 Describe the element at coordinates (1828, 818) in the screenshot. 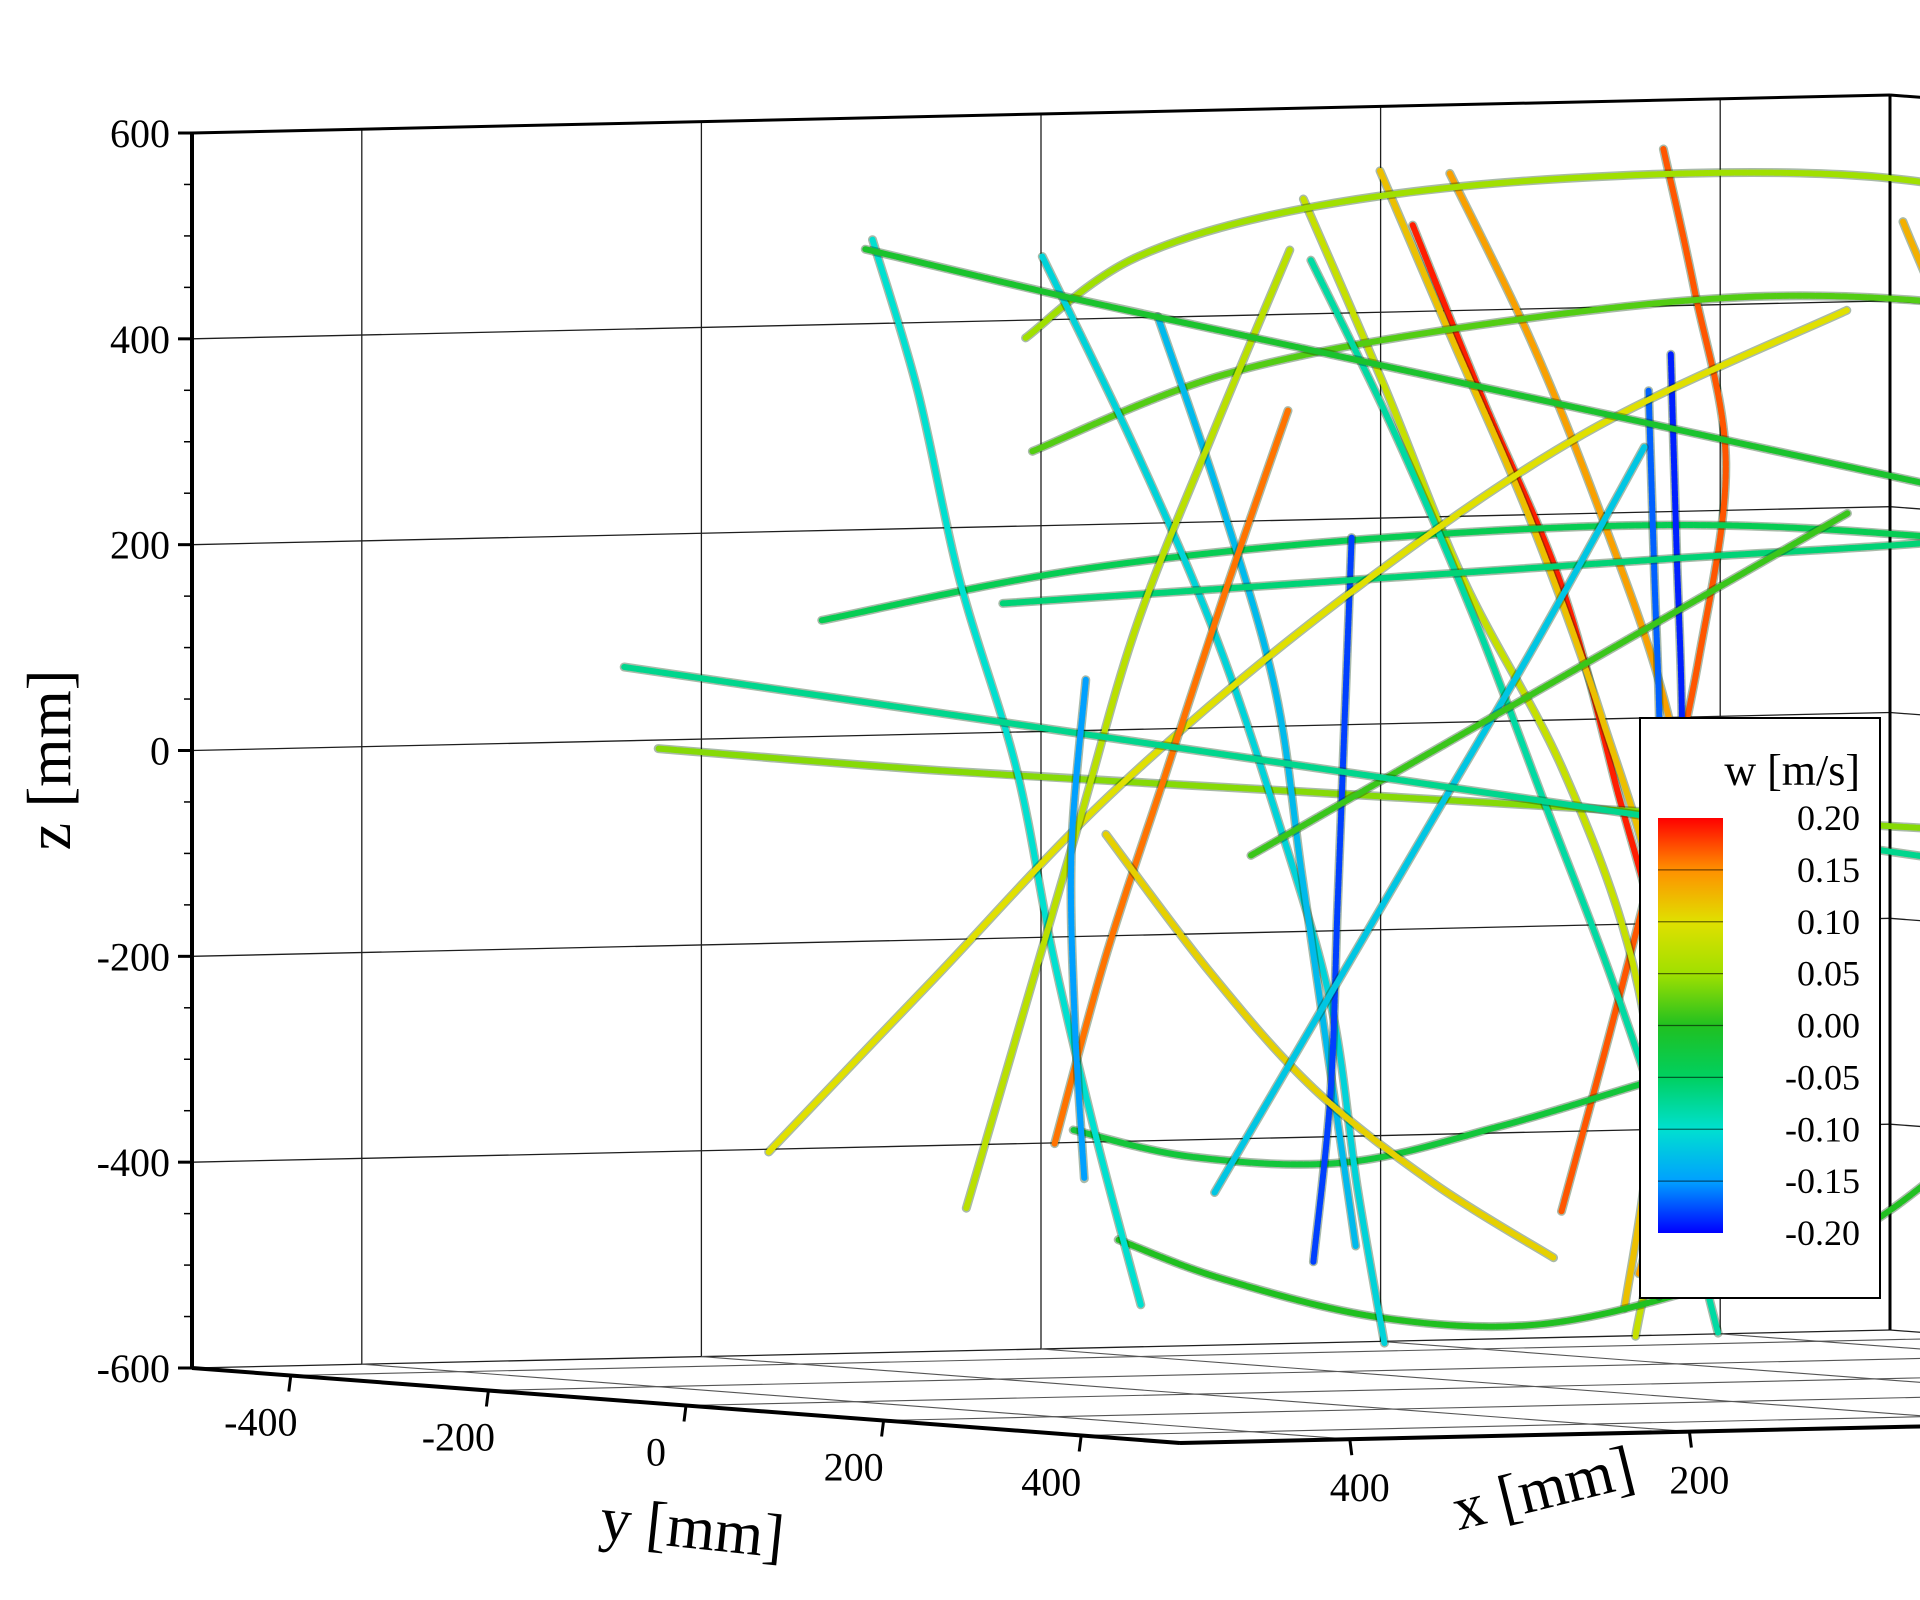

I see `colorbar-tick-label: 0.20` at that location.